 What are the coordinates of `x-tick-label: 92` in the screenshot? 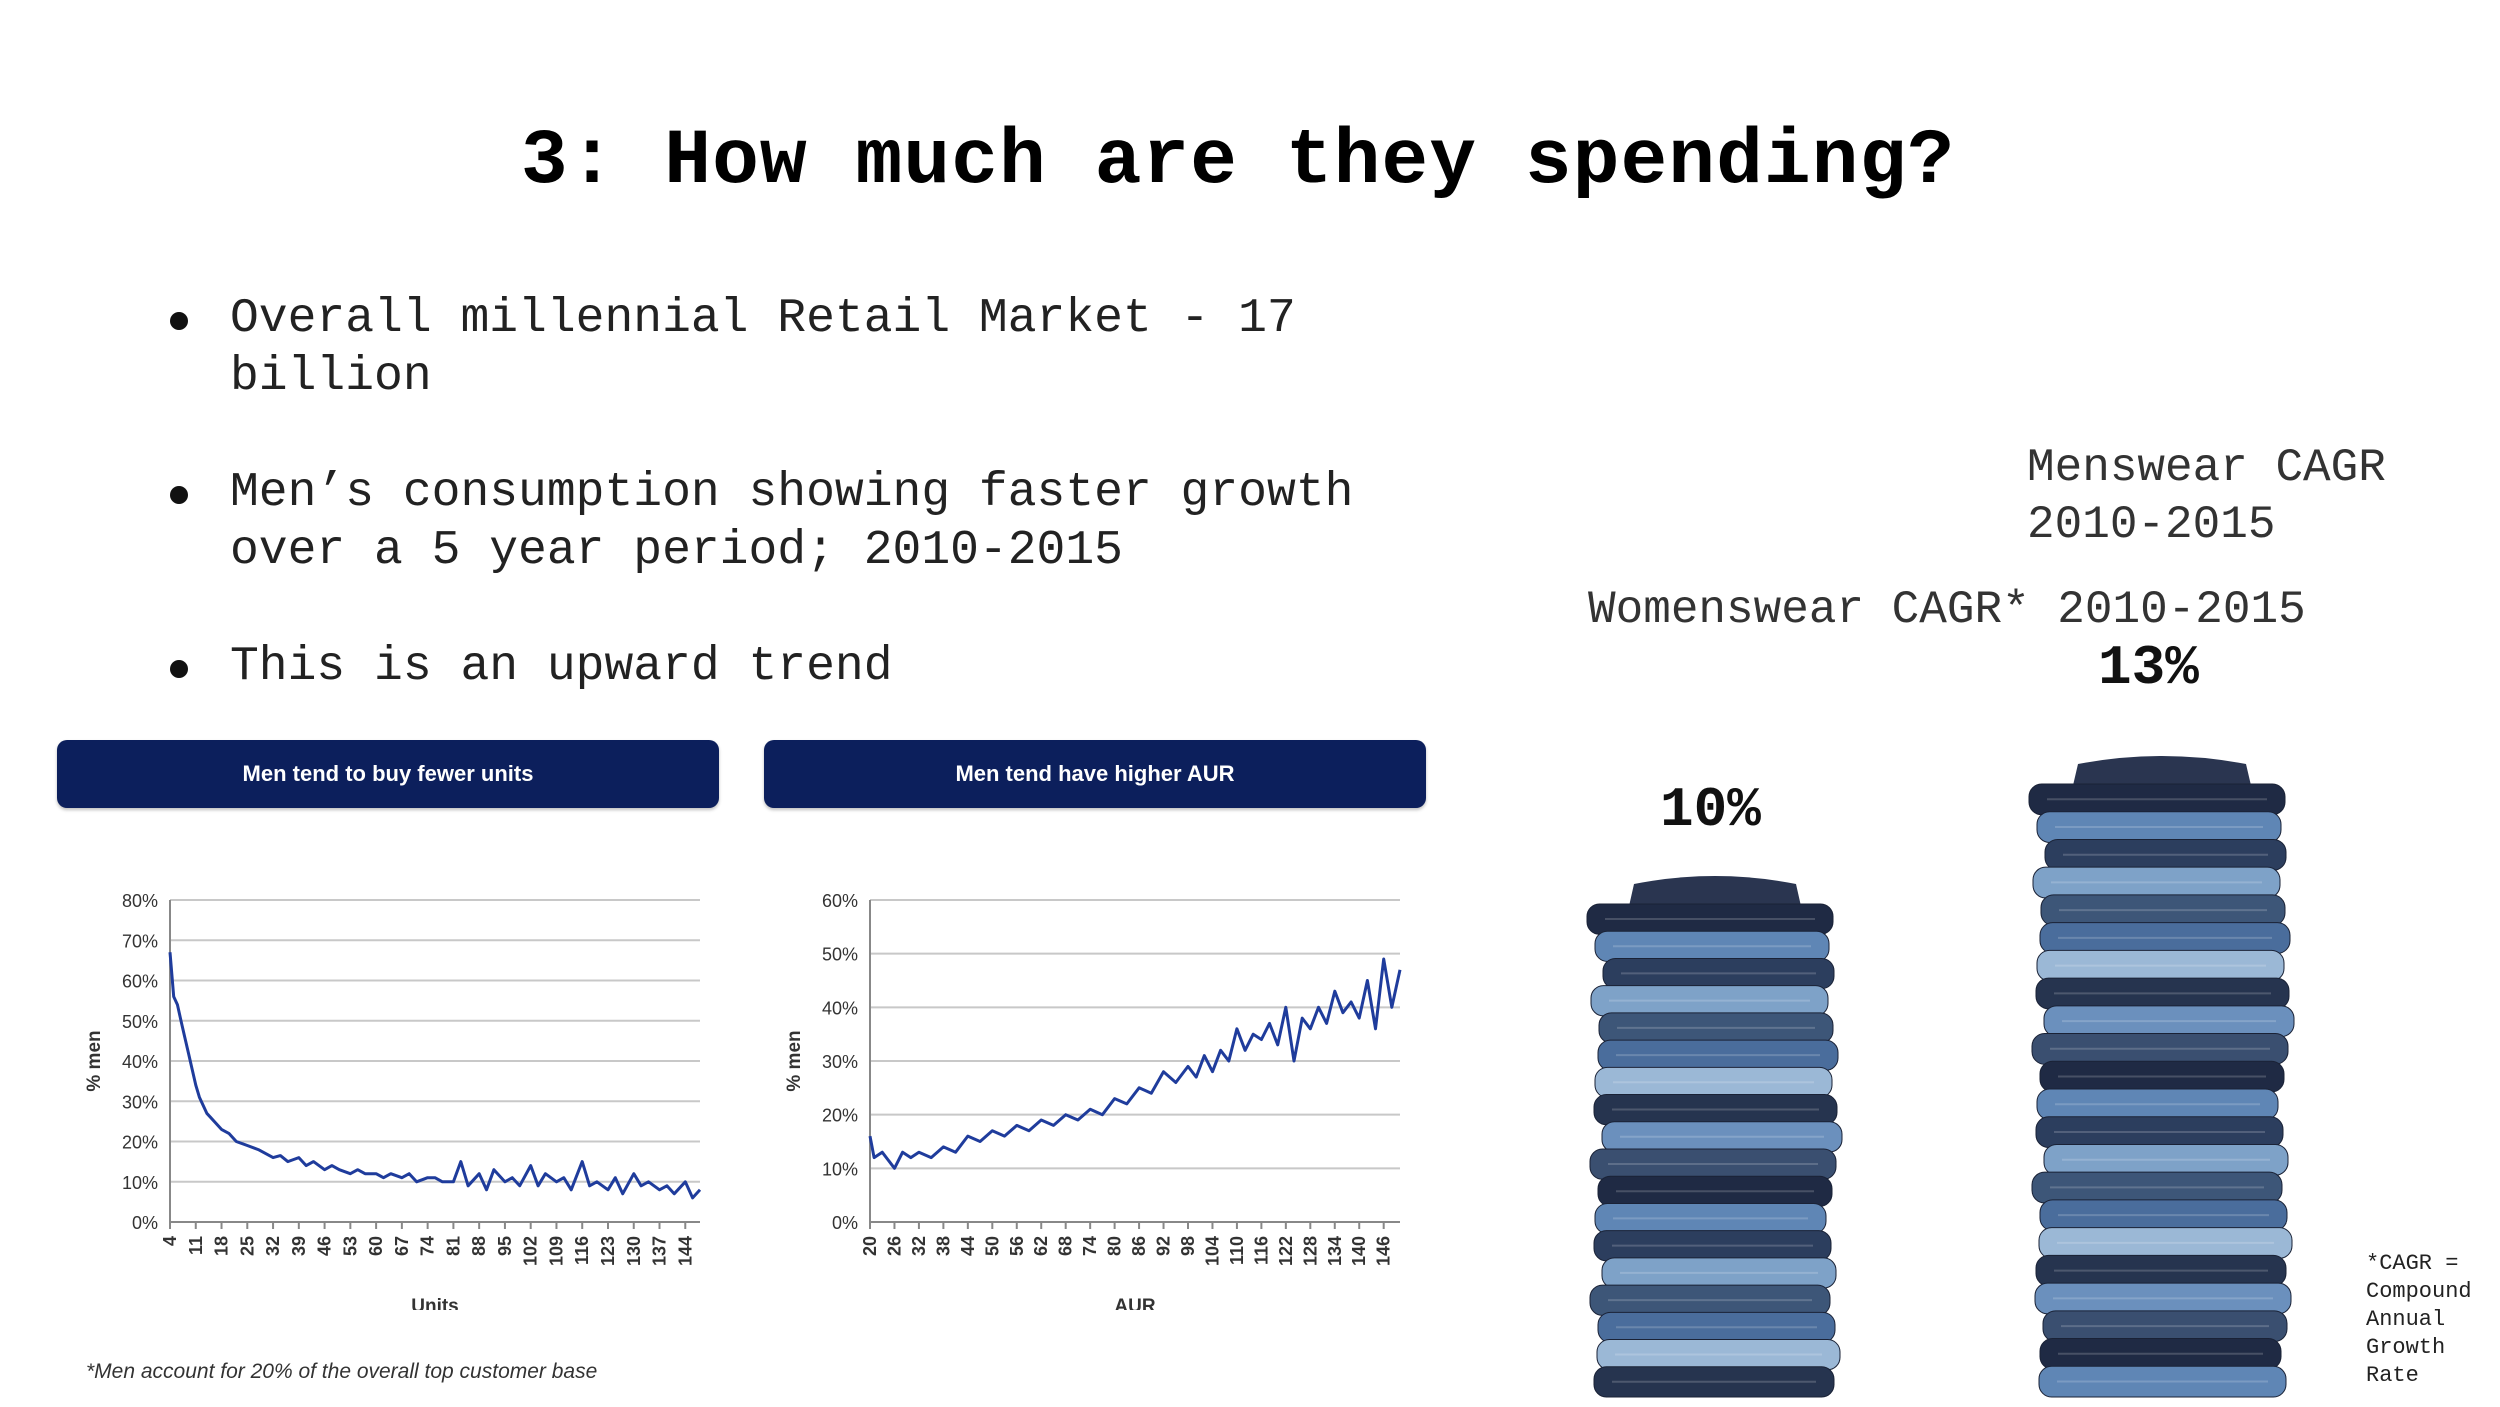 It's located at (1164, 1246).